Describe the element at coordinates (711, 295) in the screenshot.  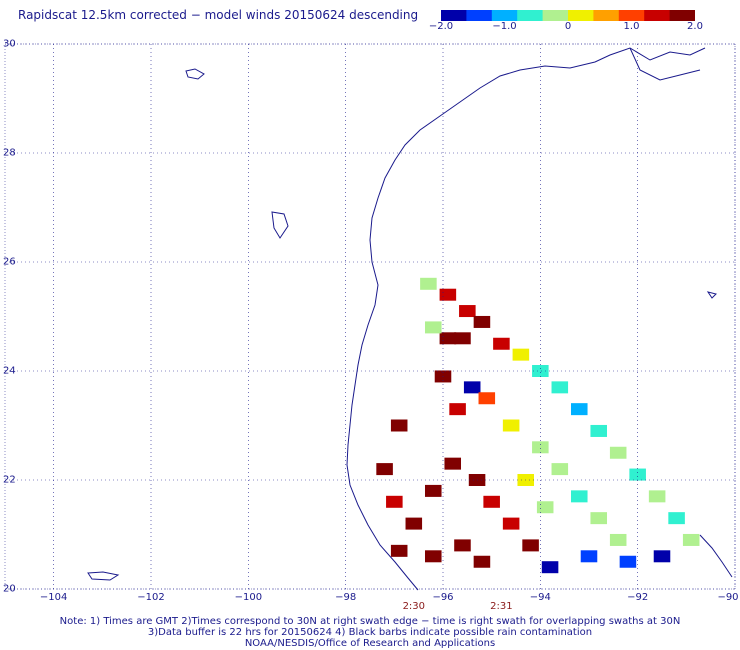
I see `small-island` at that location.